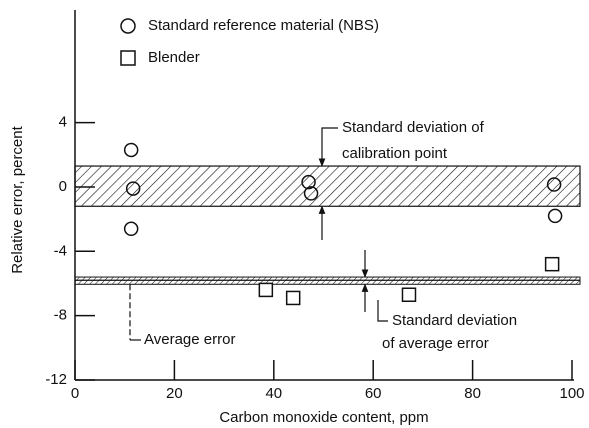 The image size is (589, 428). Describe the element at coordinates (63, 122) in the screenshot. I see `y-tick-label: 4` at that location.